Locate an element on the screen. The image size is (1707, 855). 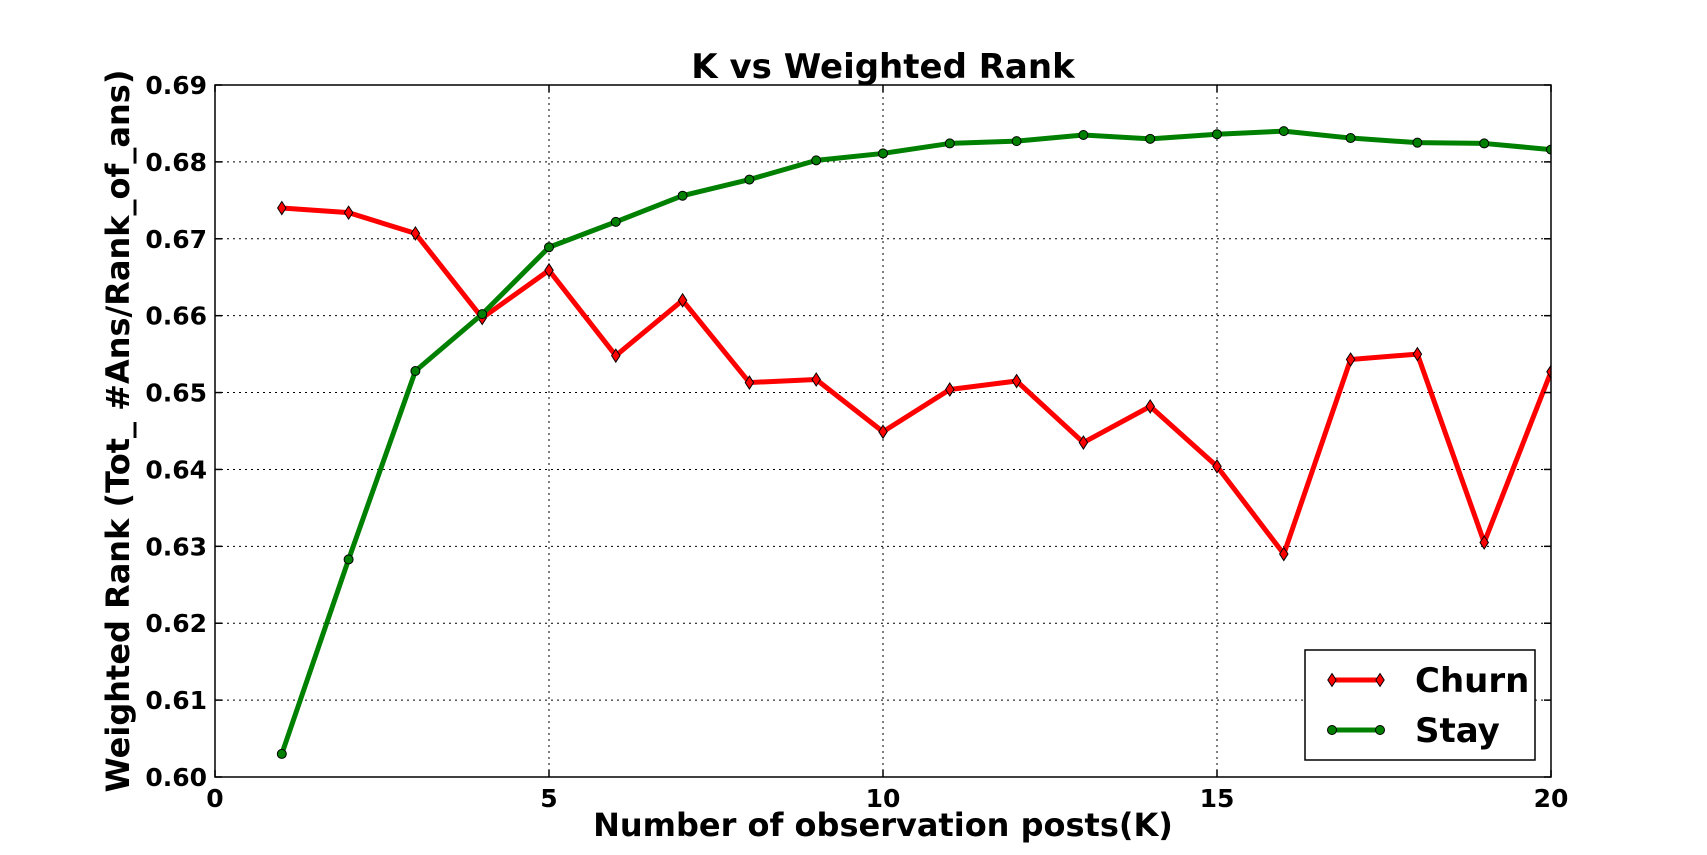
legend-stay-marker-end is located at coordinates (1380, 730).